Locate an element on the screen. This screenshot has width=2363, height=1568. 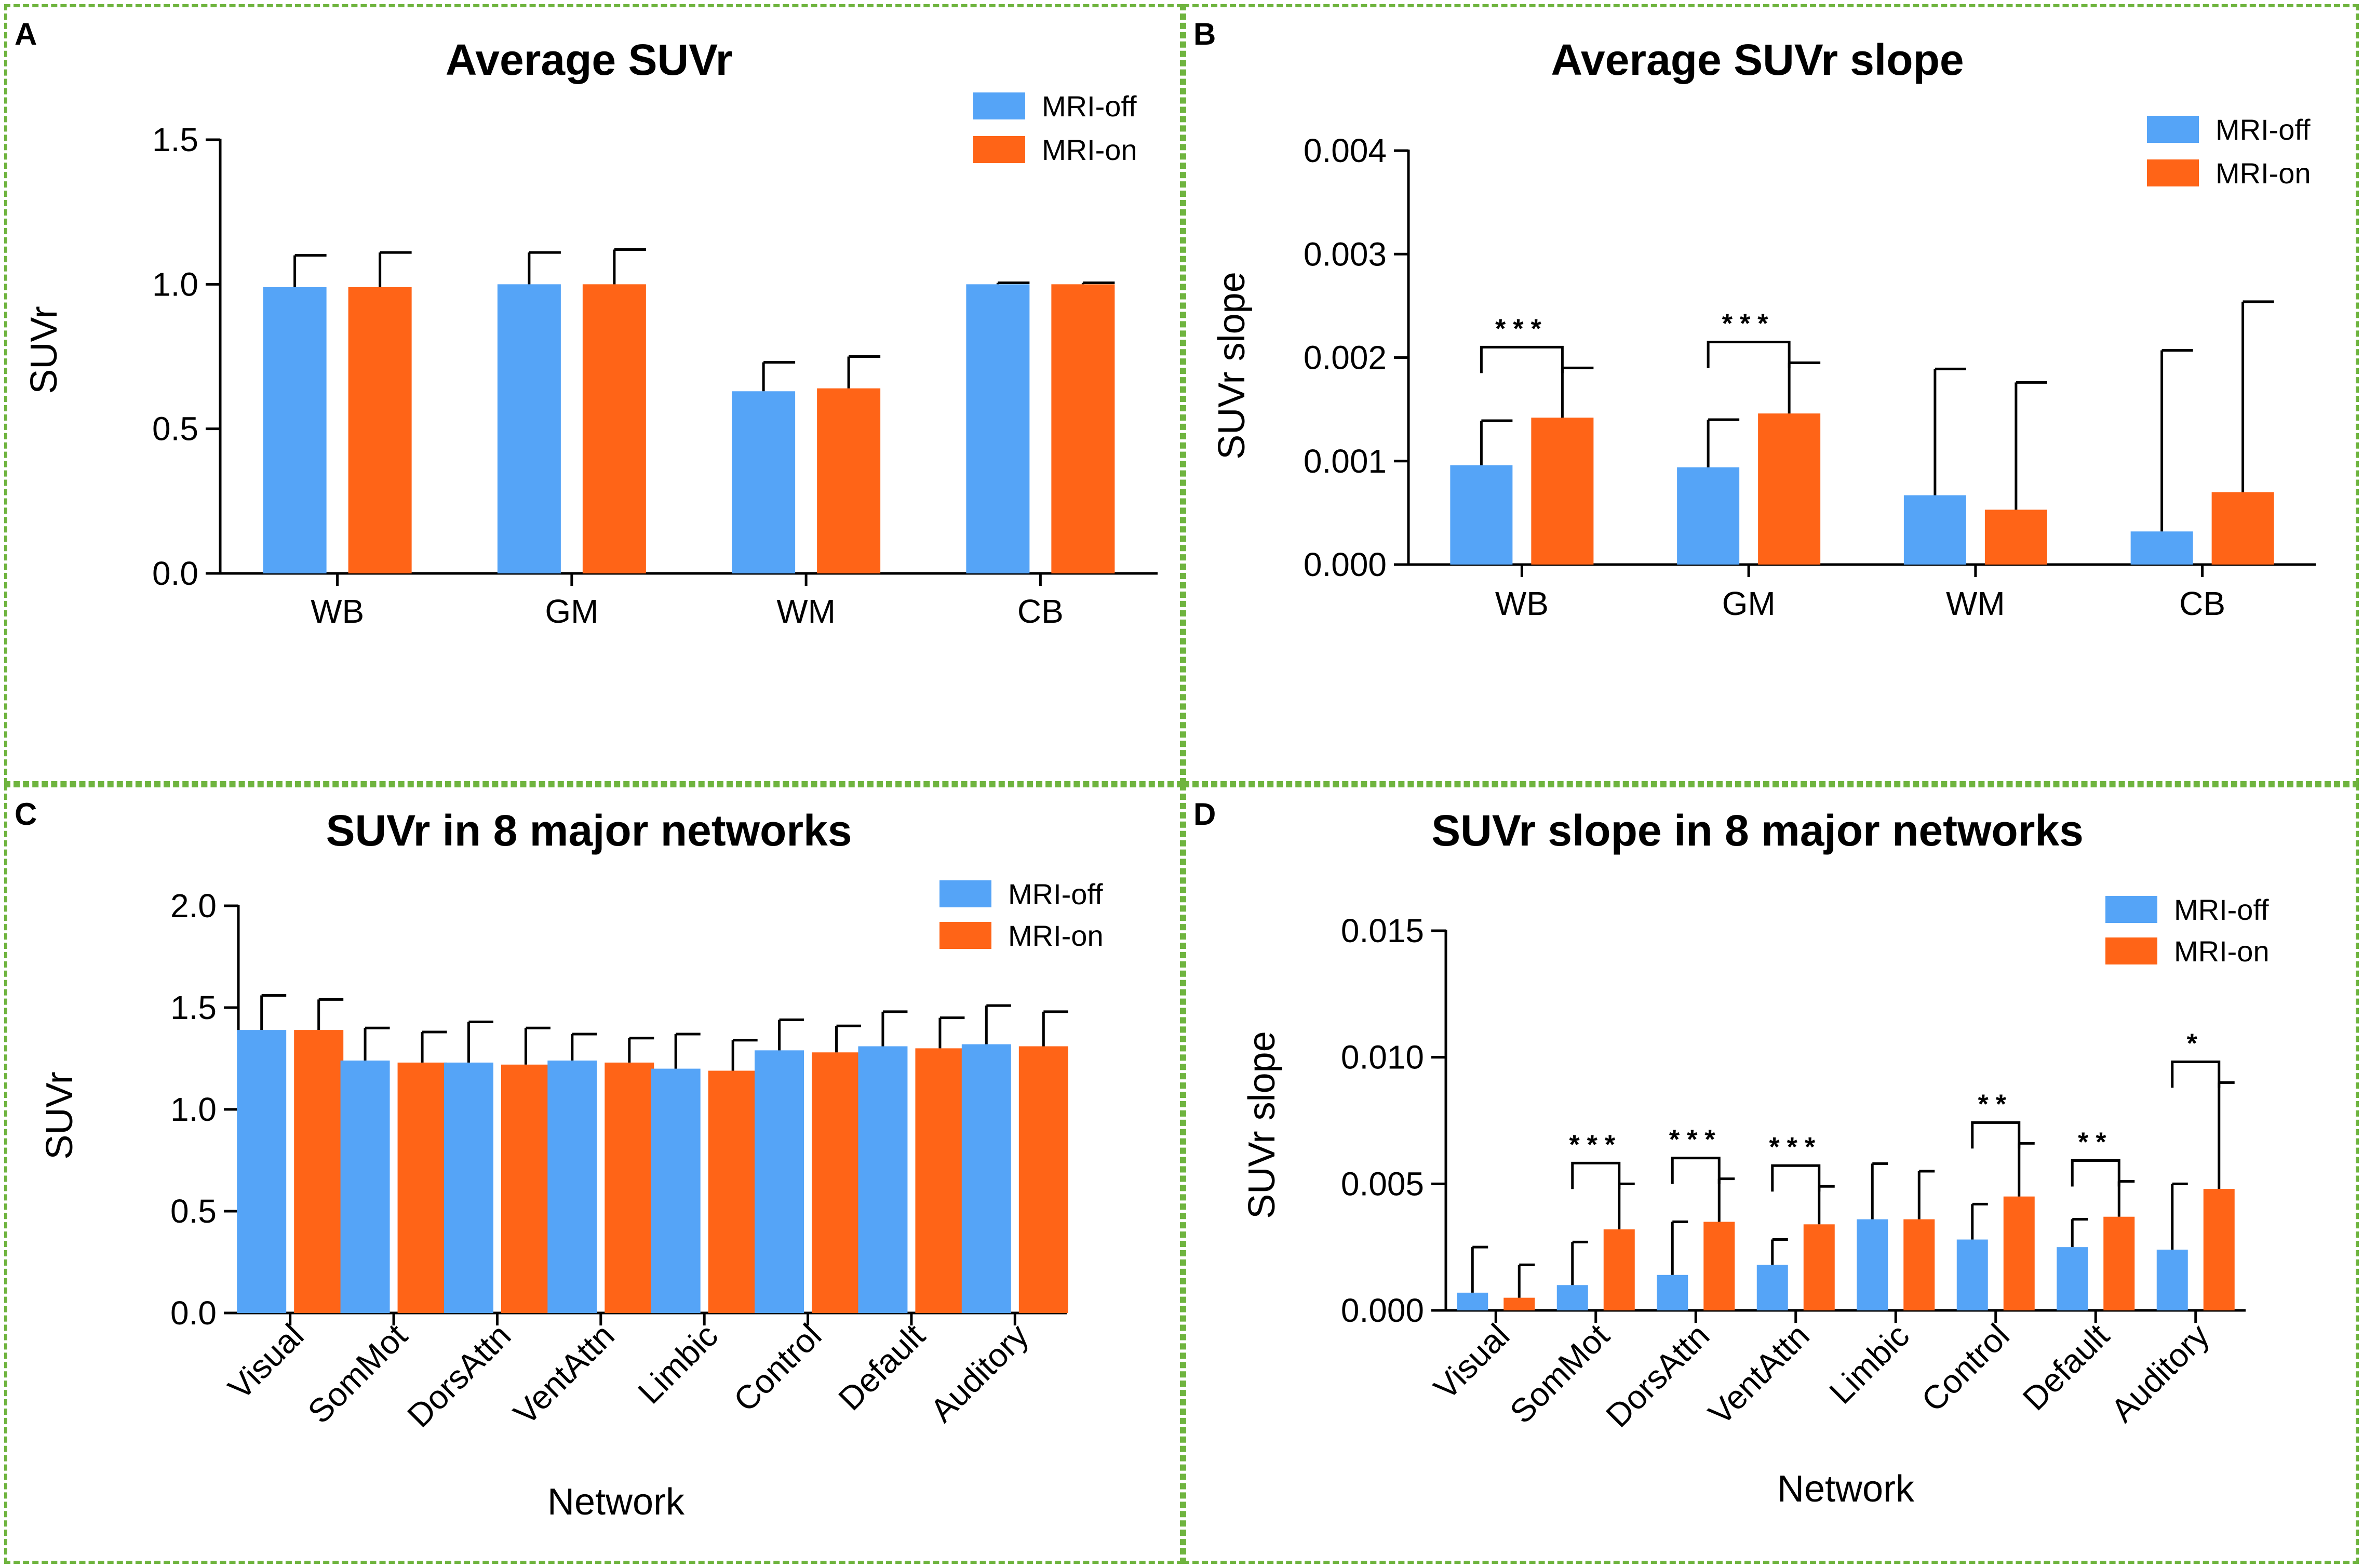
y-tick-label: 0.0 is located at coordinates (193, 1313).